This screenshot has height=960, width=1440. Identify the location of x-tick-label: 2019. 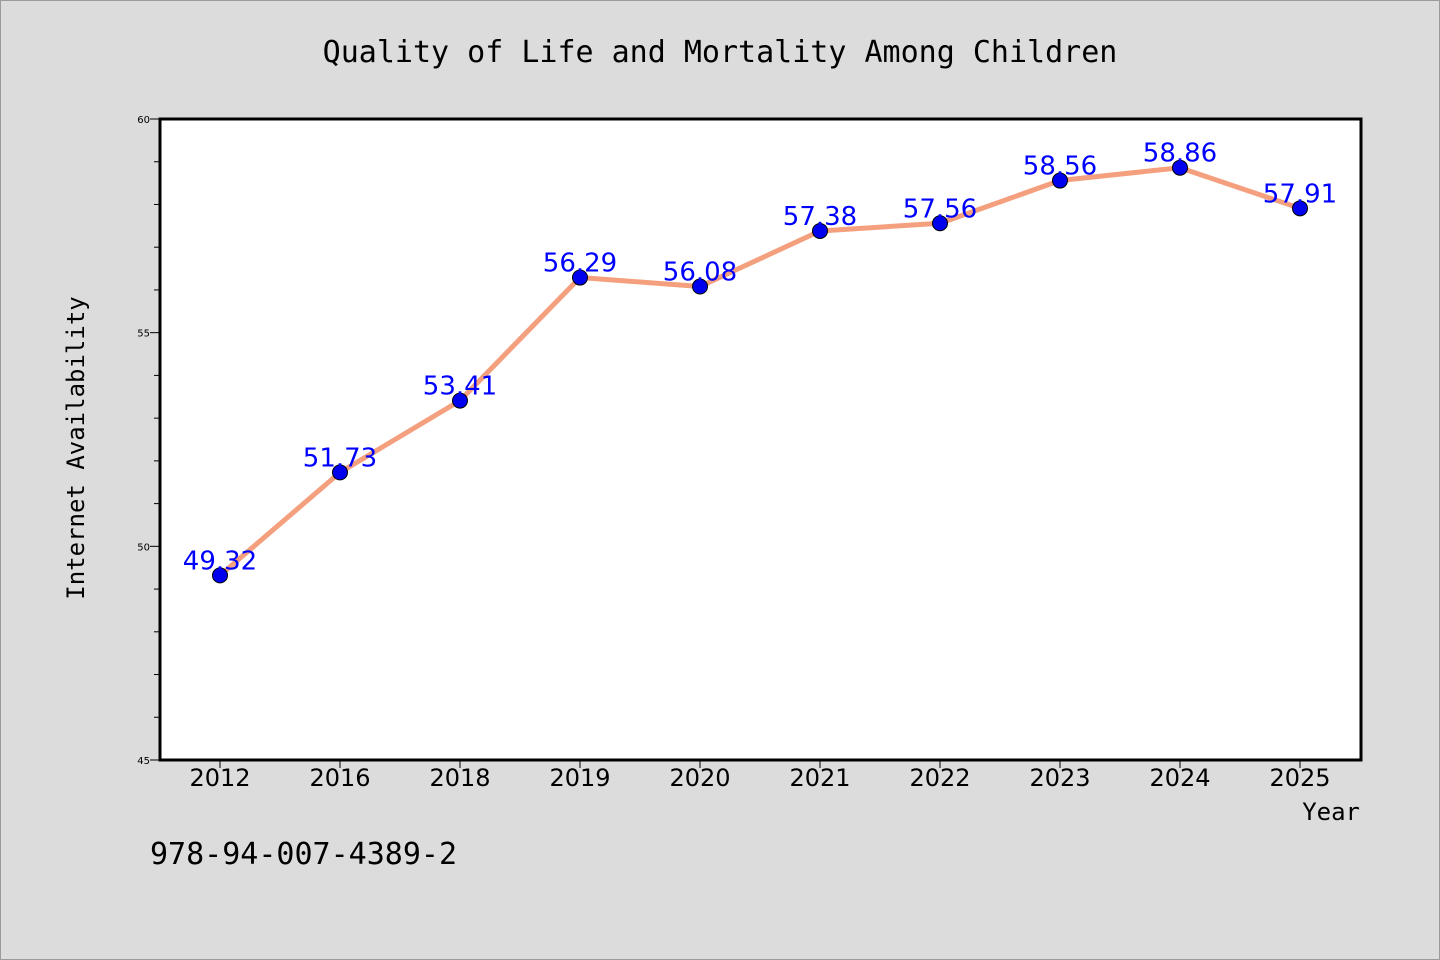
(579, 778).